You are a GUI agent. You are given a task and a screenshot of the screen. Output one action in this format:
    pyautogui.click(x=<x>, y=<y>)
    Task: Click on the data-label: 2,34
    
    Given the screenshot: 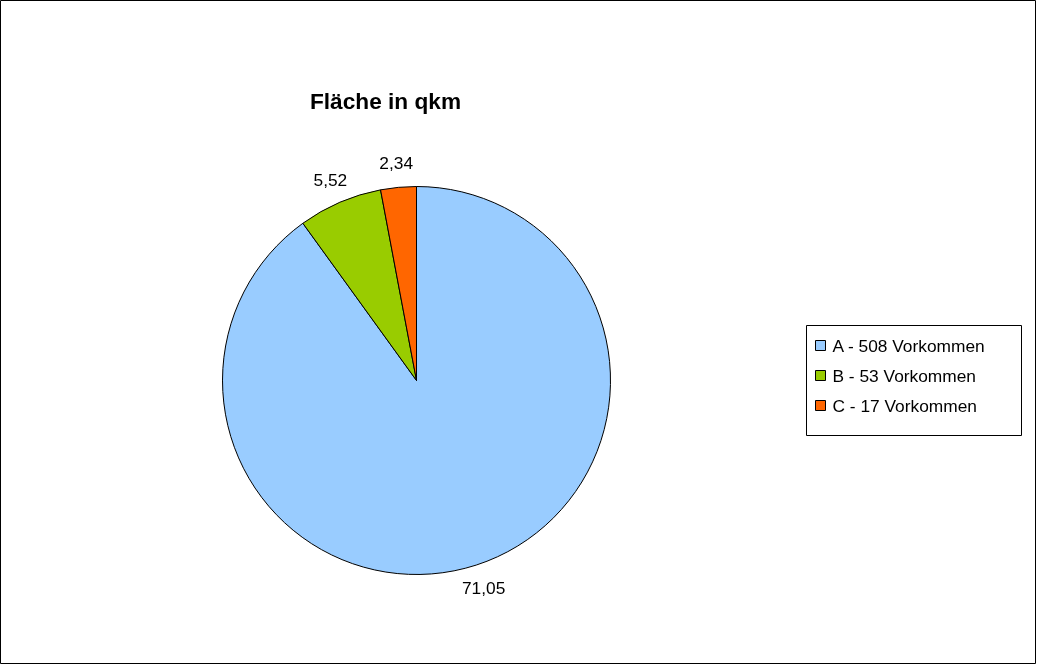 What is the action you would take?
    pyautogui.click(x=396, y=163)
    